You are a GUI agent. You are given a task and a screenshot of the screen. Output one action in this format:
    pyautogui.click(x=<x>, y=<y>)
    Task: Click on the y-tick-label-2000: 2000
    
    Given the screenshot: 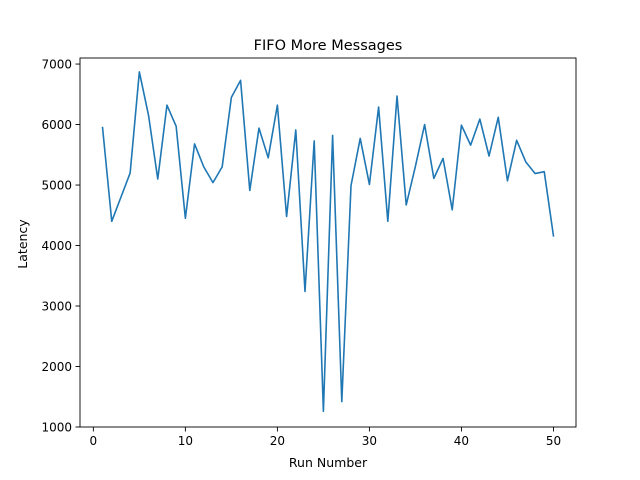 What is the action you would take?
    pyautogui.click(x=56, y=367)
    